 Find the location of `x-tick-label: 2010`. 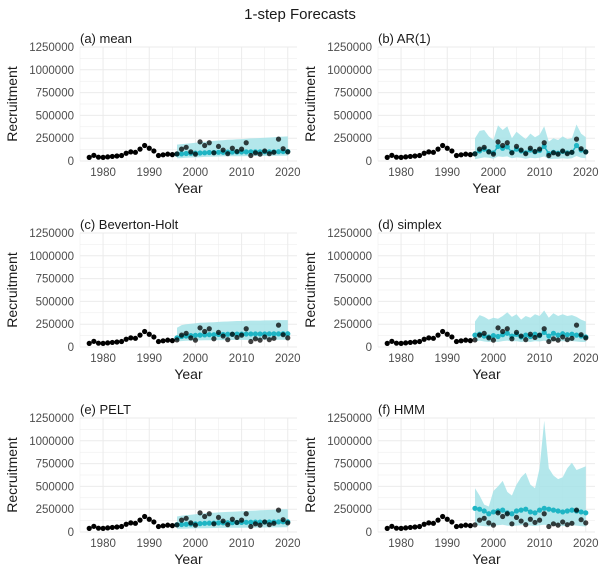

x-tick-label: 2010 is located at coordinates (242, 359).